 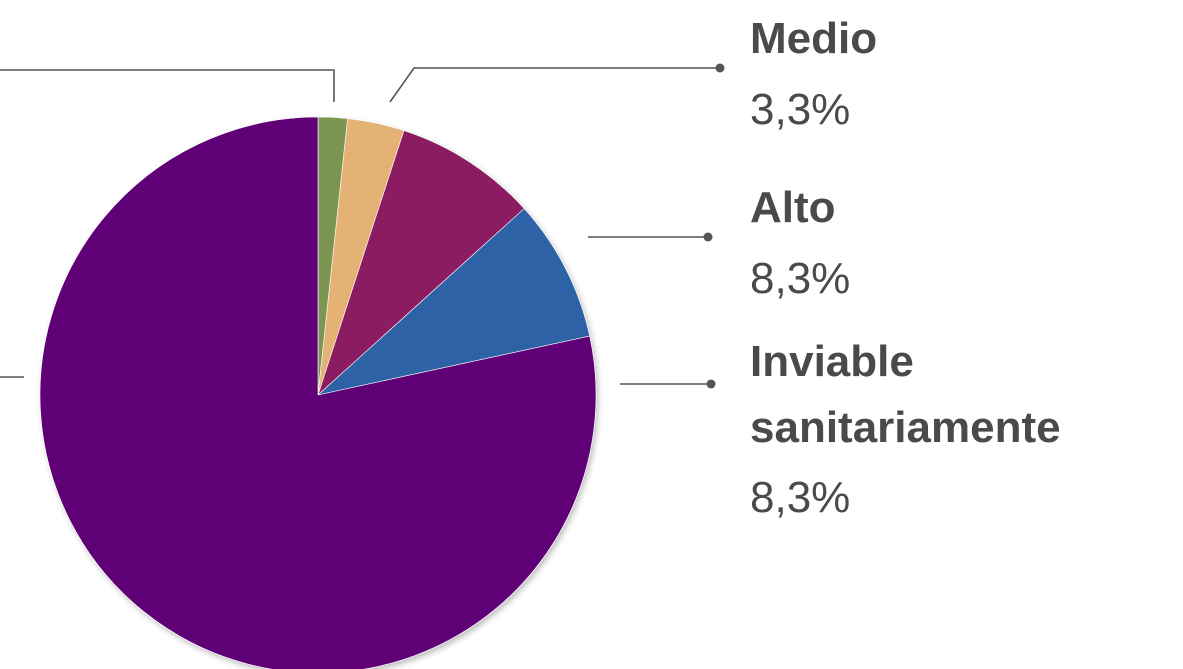 I want to click on pie-slice-inviable-sanitariamente, so click(x=453, y=302).